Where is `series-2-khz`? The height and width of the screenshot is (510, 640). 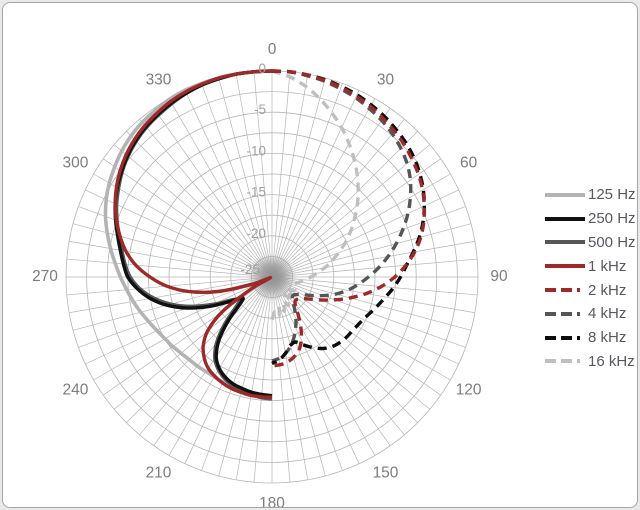 series-2-khz is located at coordinates (349, 218).